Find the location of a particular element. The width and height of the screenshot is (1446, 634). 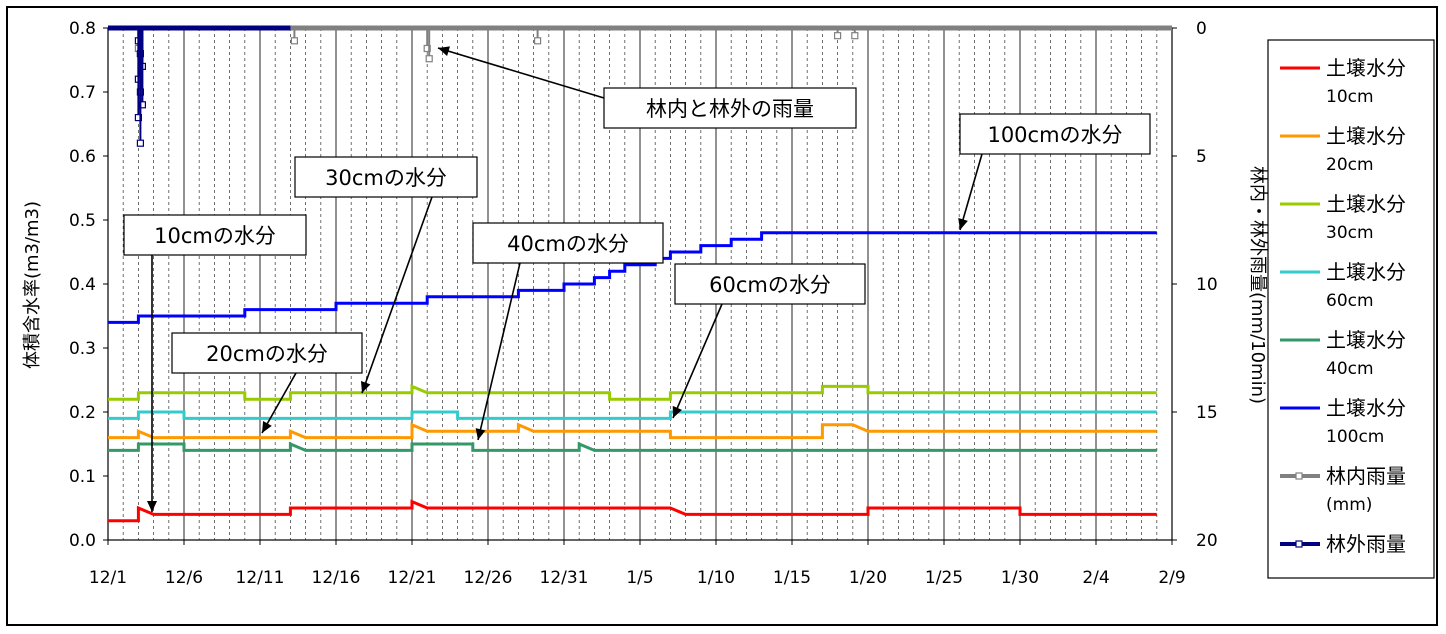

legend-item: 土壌水分 20cm is located at coordinates (1343, 149).